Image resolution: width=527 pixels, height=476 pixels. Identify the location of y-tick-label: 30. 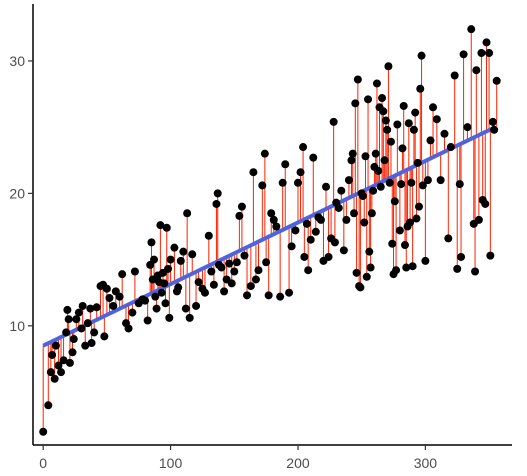
(17, 61).